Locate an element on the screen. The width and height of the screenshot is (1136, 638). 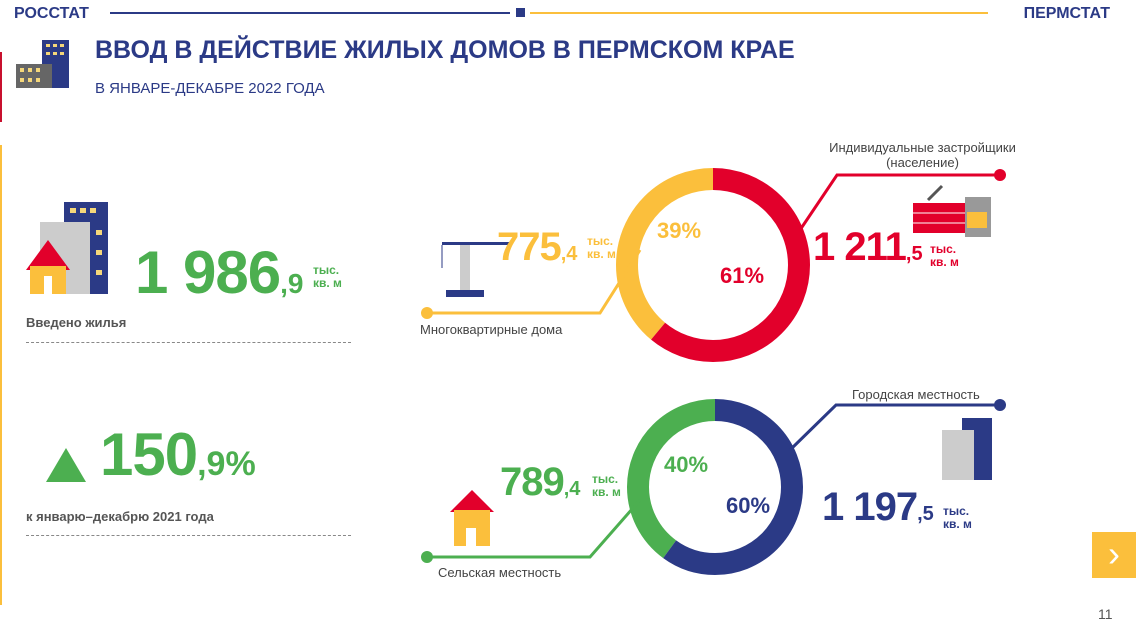
pct-label-individual: 61% is located at coordinates (742, 275).